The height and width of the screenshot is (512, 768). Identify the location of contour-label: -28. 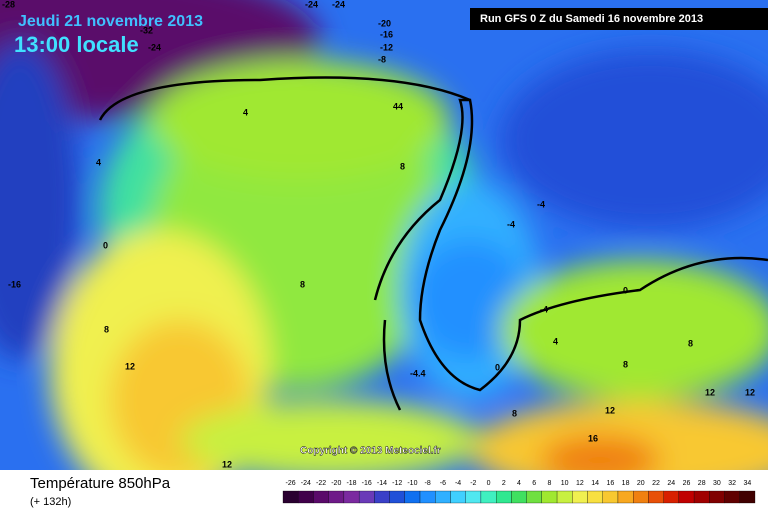
(8, 4).